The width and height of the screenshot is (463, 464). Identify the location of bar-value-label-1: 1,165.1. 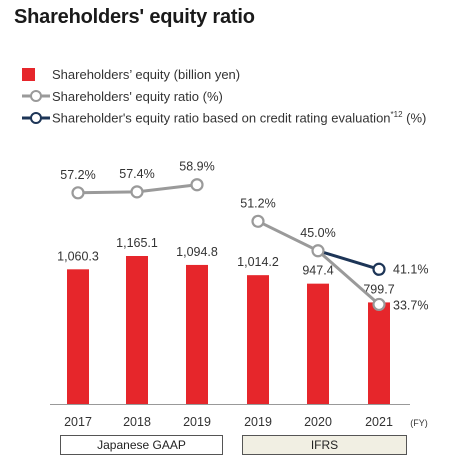
(137, 243).